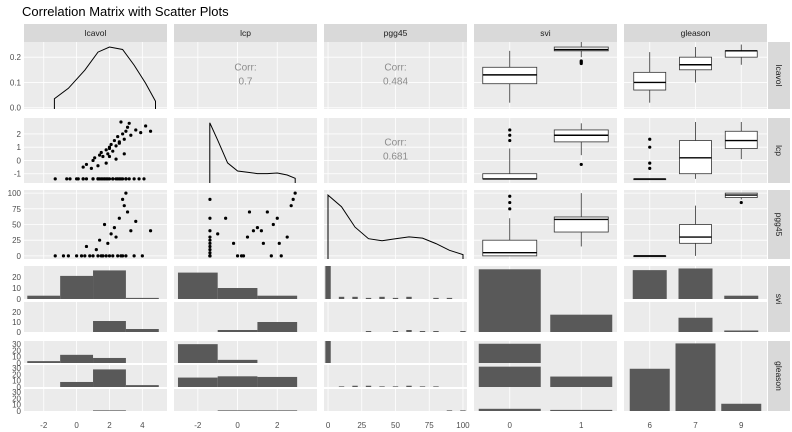  I want to click on column-strip-gleason, so click(695, 33).